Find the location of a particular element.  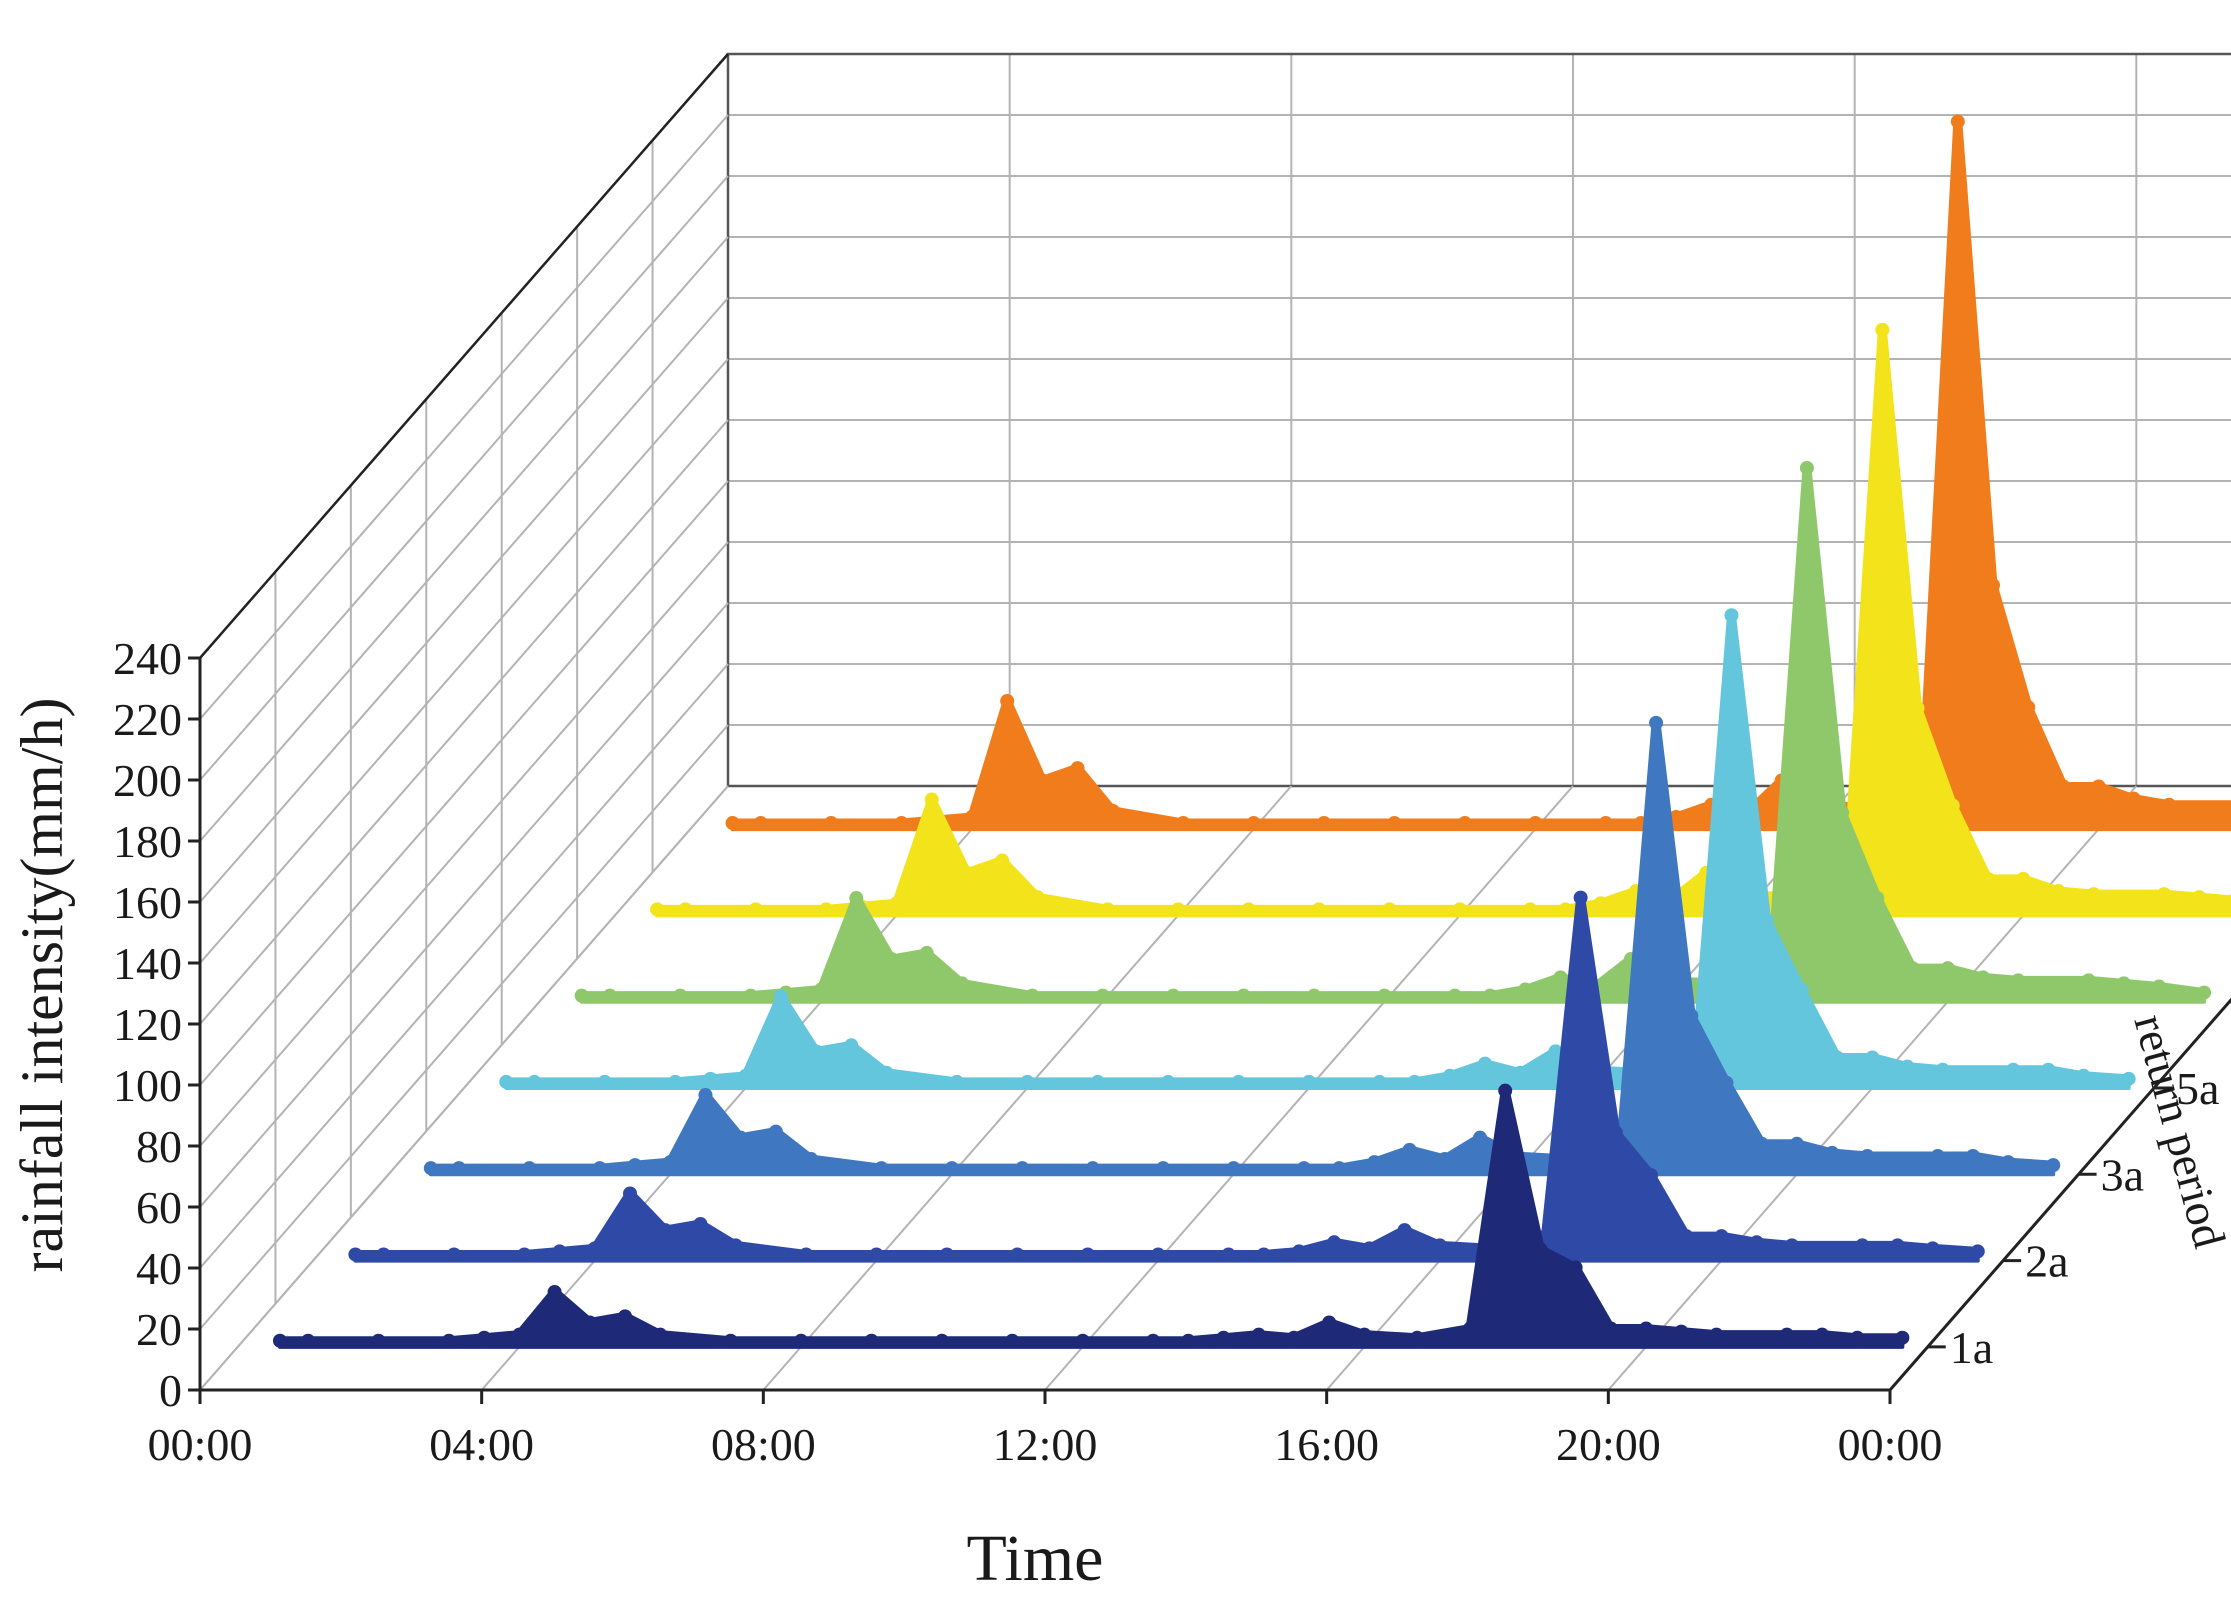

y-tick-label: 180 is located at coordinates (147, 841).